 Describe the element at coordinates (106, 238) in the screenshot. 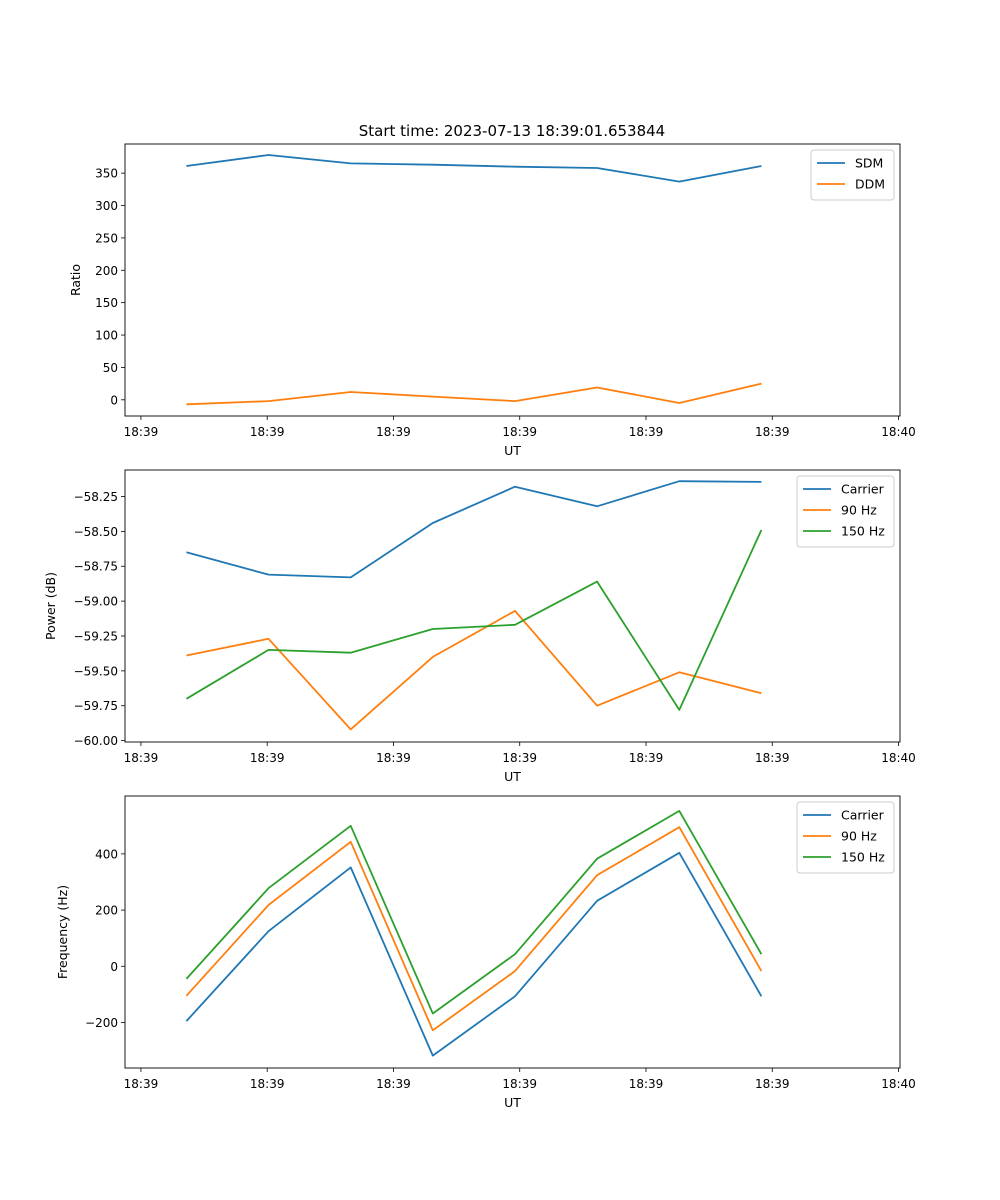

I see `y-tick-label: 250` at that location.